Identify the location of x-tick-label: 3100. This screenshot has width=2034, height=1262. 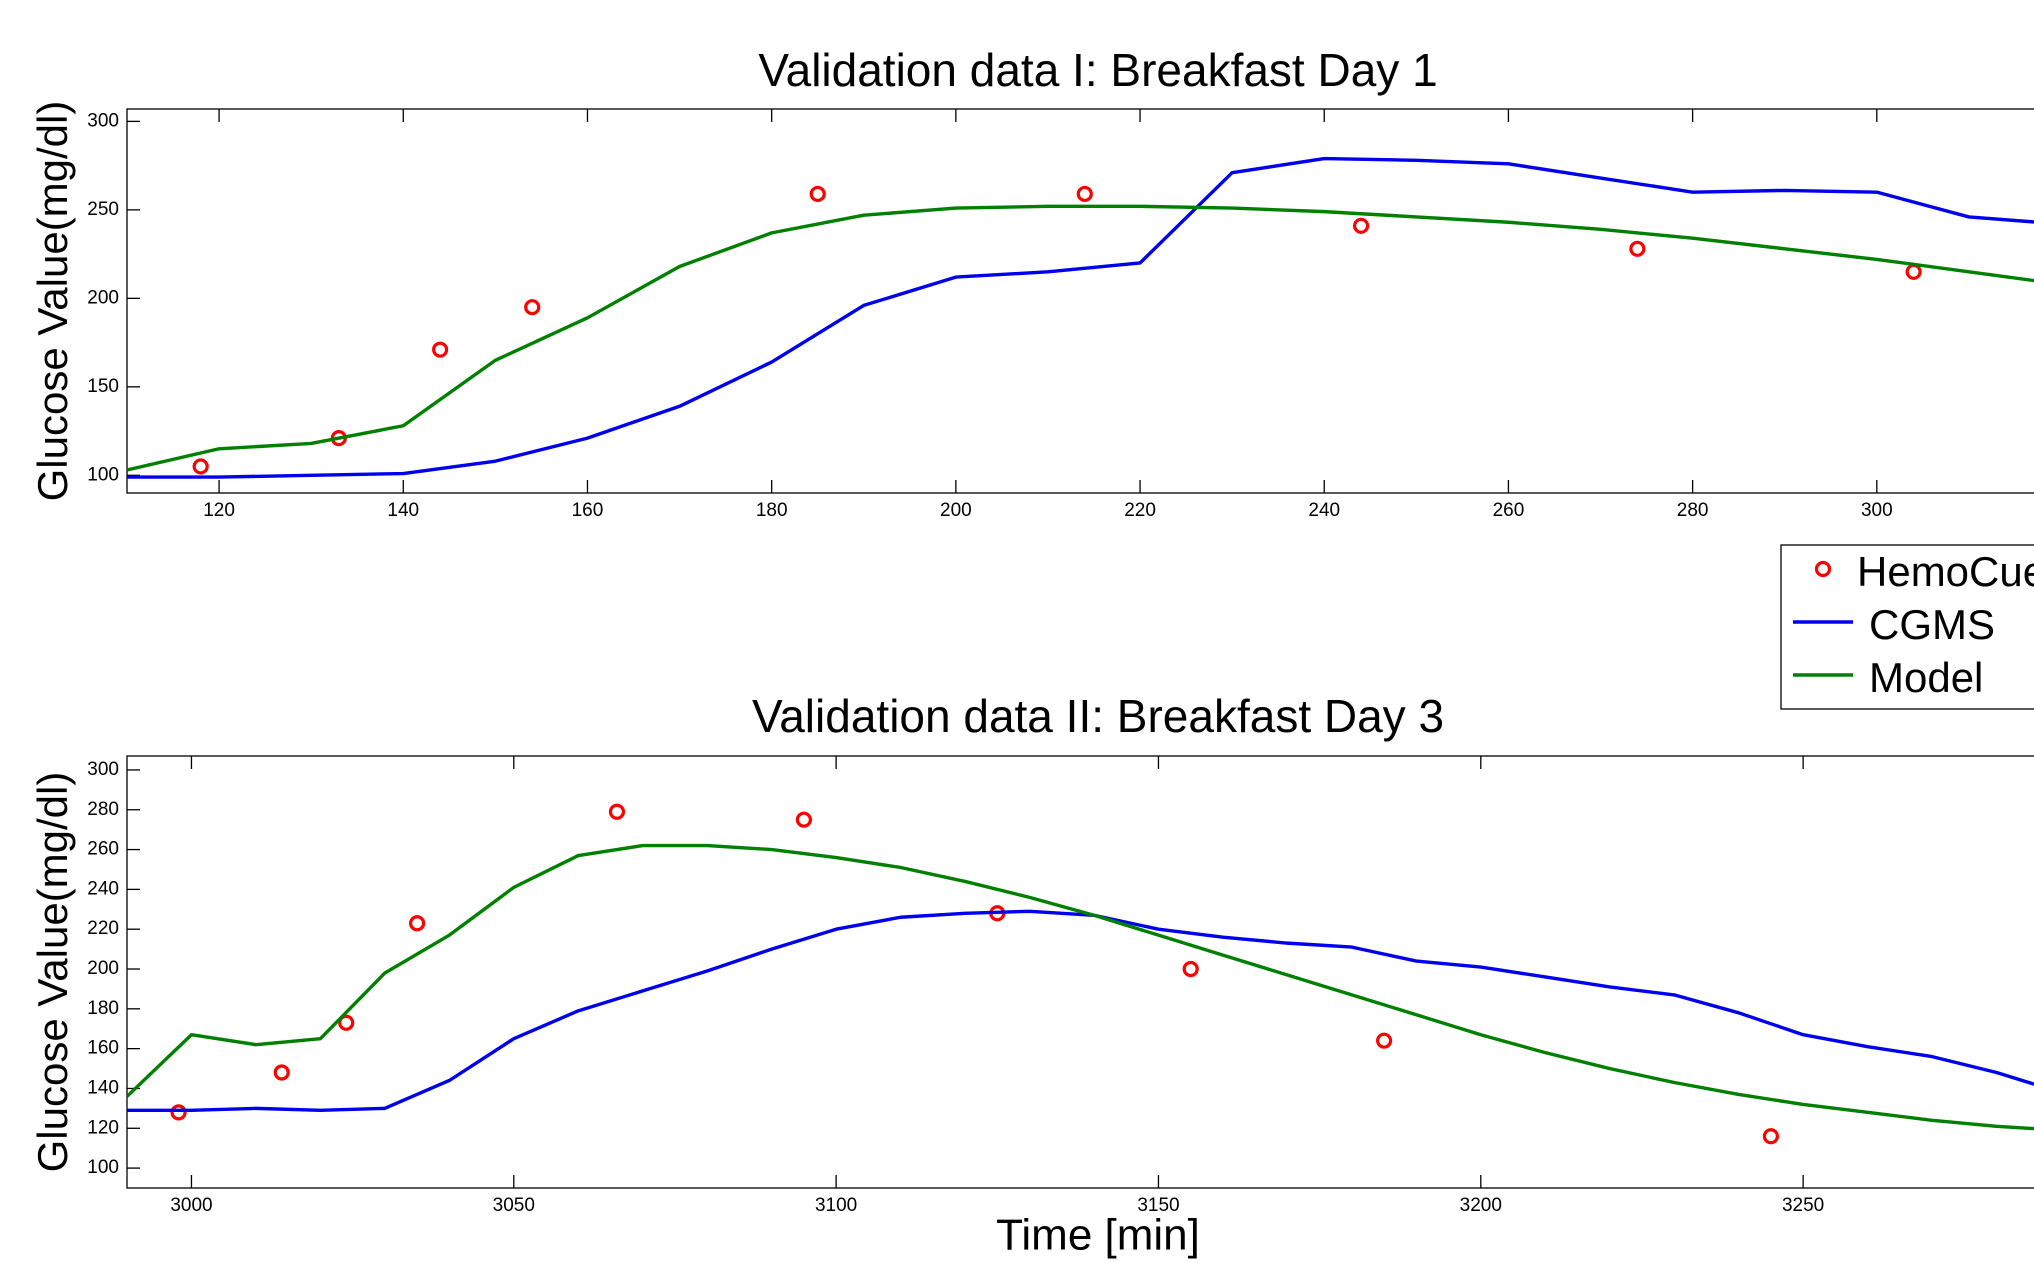
(836, 1205).